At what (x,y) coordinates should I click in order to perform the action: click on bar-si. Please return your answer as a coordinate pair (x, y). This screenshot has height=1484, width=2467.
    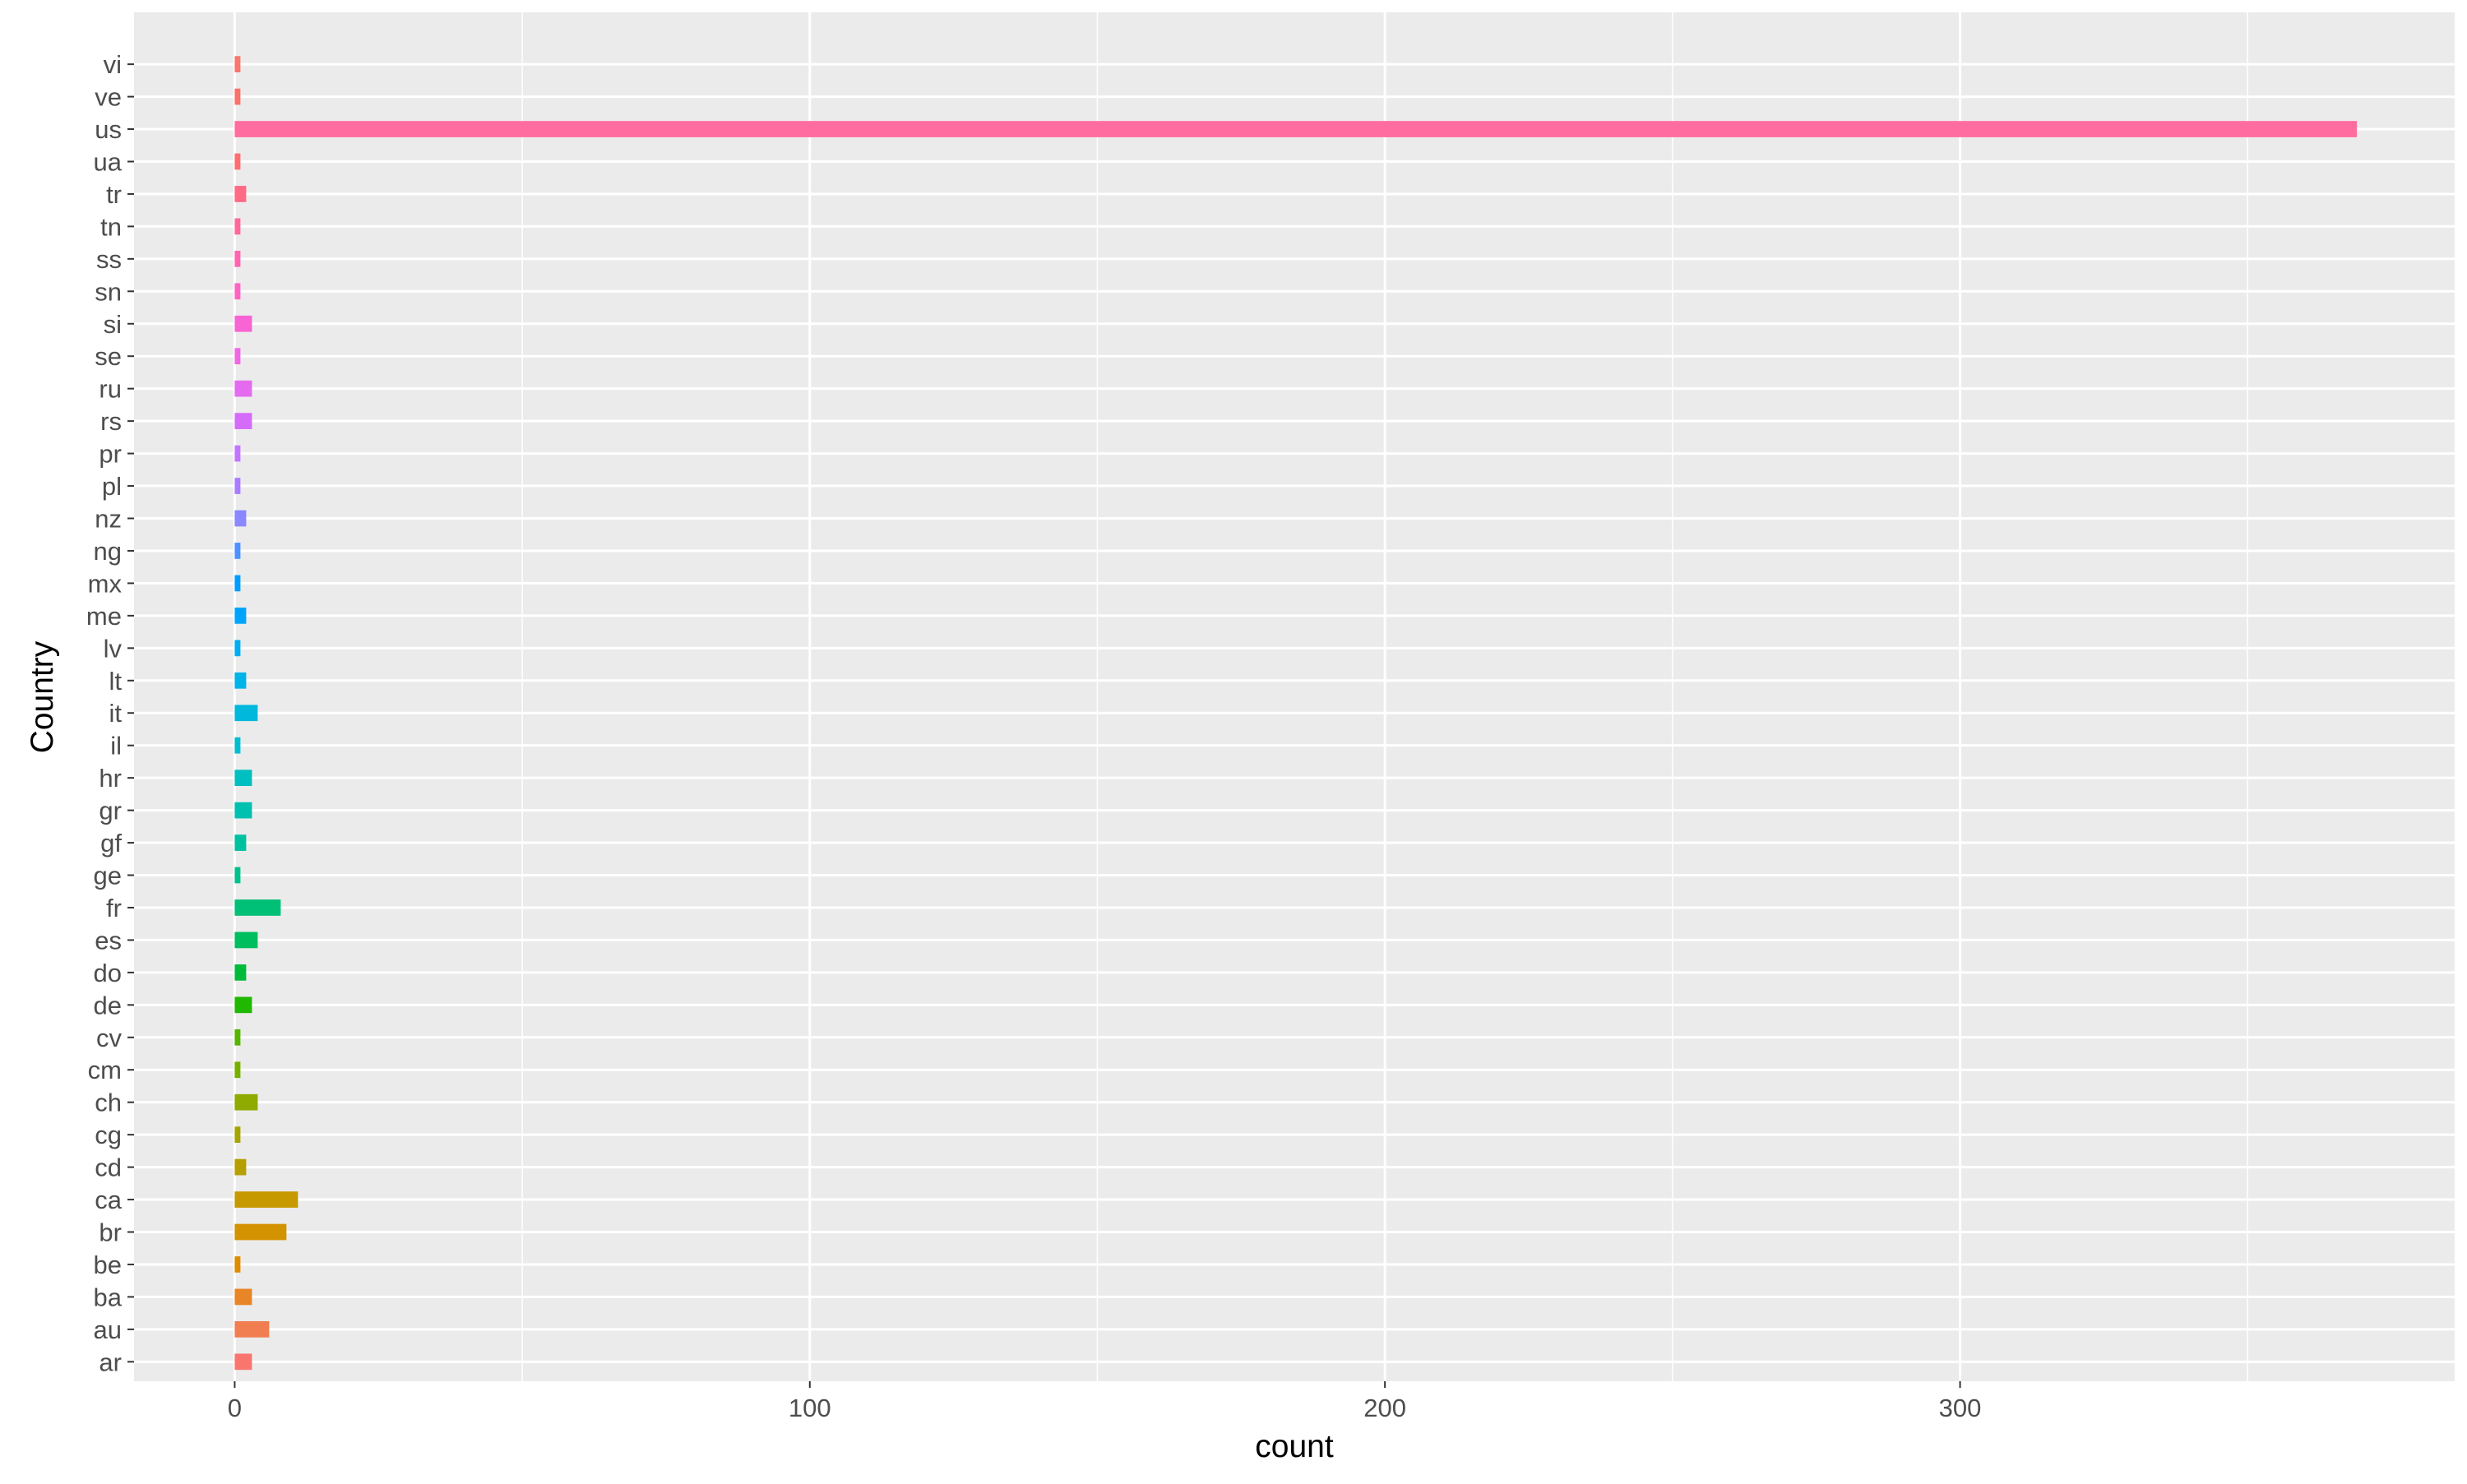
    Looking at the image, I should click on (243, 323).